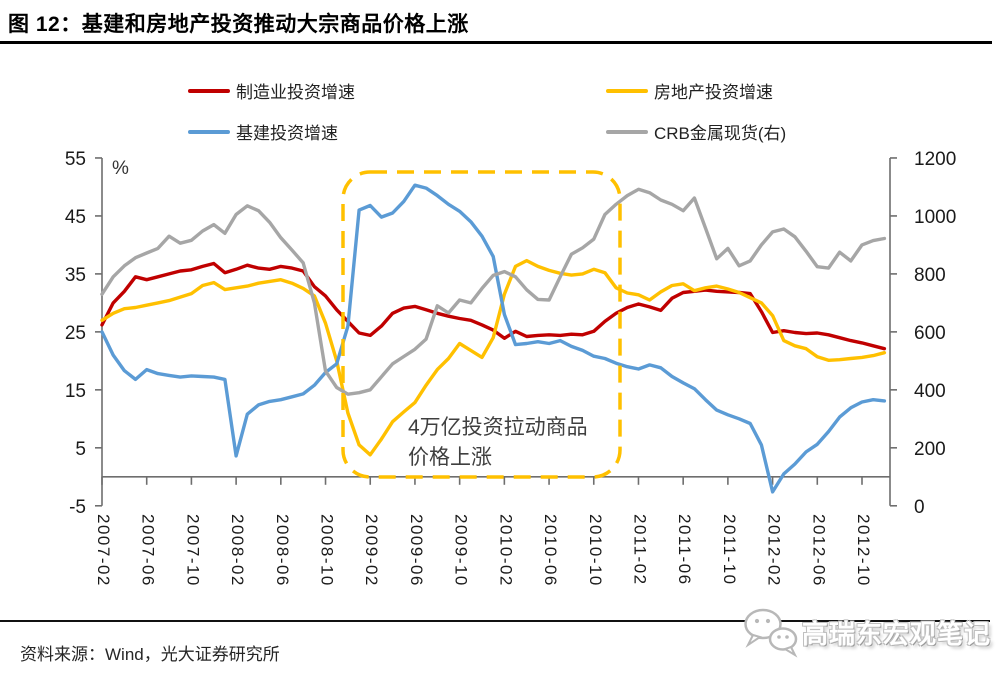 Image resolution: width=1000 pixels, height=680 pixels. What do you see at coordinates (481, 324) in the screenshot?
I see `annotation-box` at bounding box center [481, 324].